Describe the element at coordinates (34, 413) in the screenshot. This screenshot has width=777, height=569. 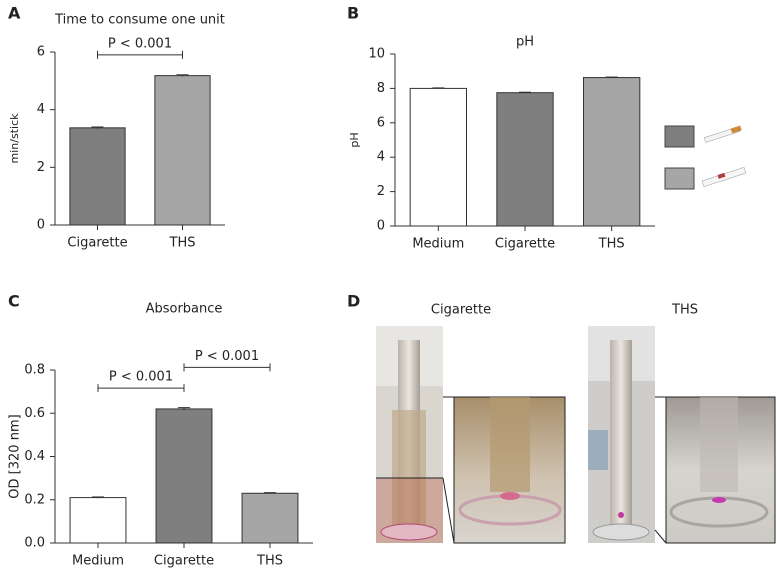
I see `y-tick-label: 0.6` at that location.